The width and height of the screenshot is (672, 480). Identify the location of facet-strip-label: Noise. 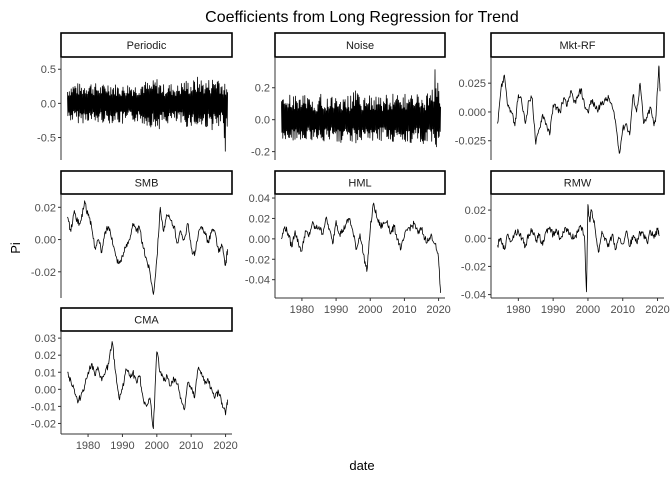
(360, 46).